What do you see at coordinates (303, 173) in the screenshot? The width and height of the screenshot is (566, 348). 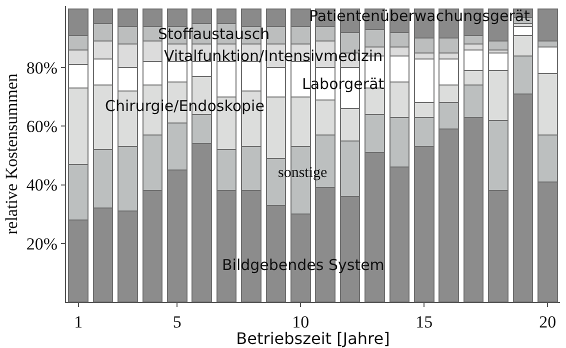 I see `series-label: sonstige` at bounding box center [303, 173].